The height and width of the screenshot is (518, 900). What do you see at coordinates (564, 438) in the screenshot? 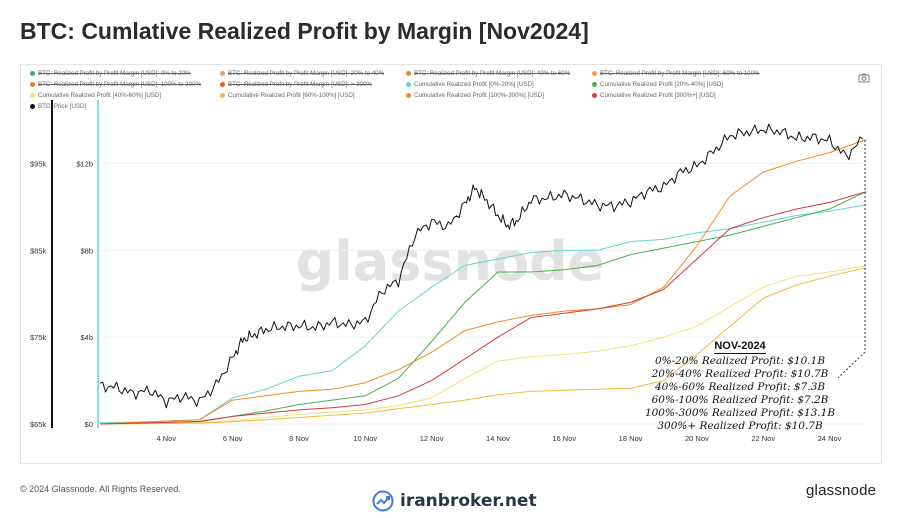
I see `x-tick-label: 16 Nov` at bounding box center [564, 438].